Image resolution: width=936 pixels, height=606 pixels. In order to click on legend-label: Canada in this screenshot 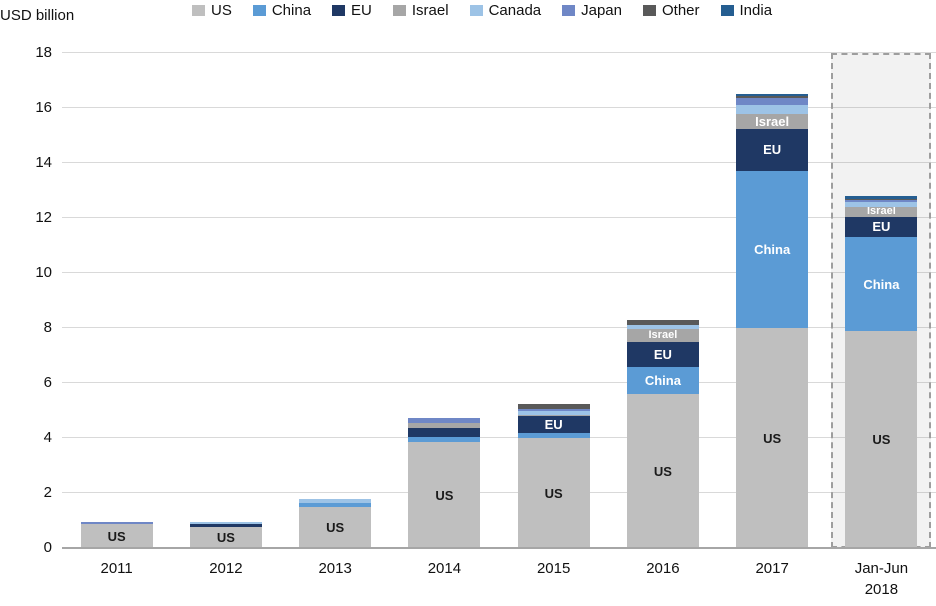, I will do `click(515, 10)`.